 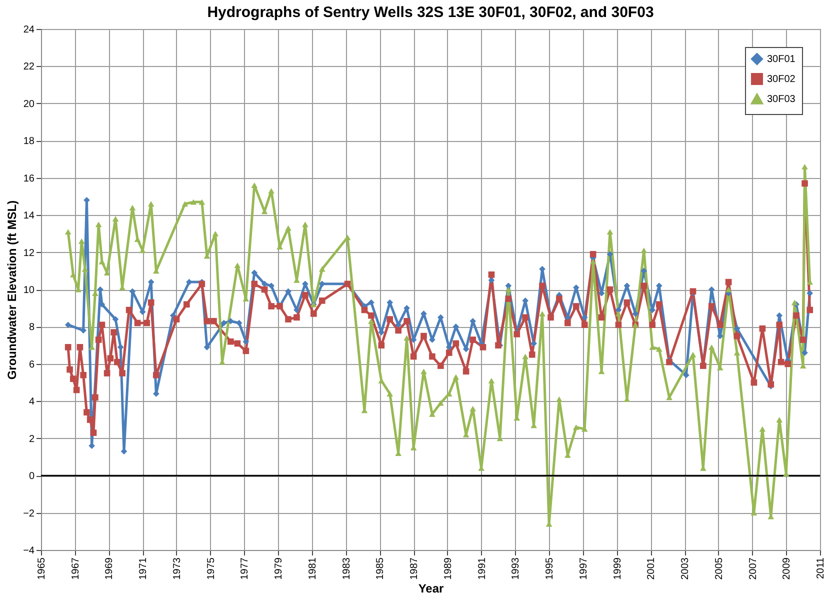 I want to click on y-tick-label: 0, so click(x=31, y=476).